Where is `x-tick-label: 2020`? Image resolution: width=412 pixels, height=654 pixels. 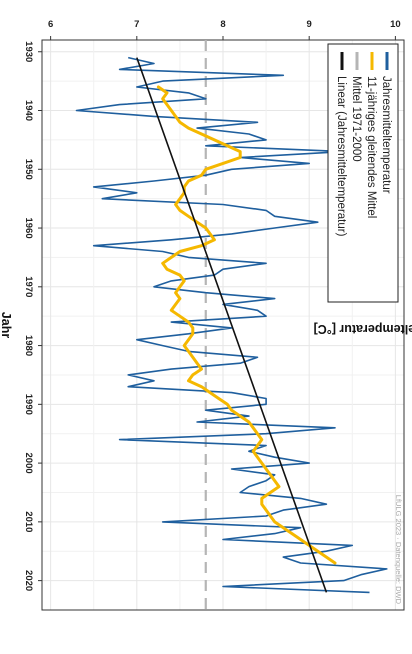 x-tick-label: 2020 is located at coordinates (28, 580).